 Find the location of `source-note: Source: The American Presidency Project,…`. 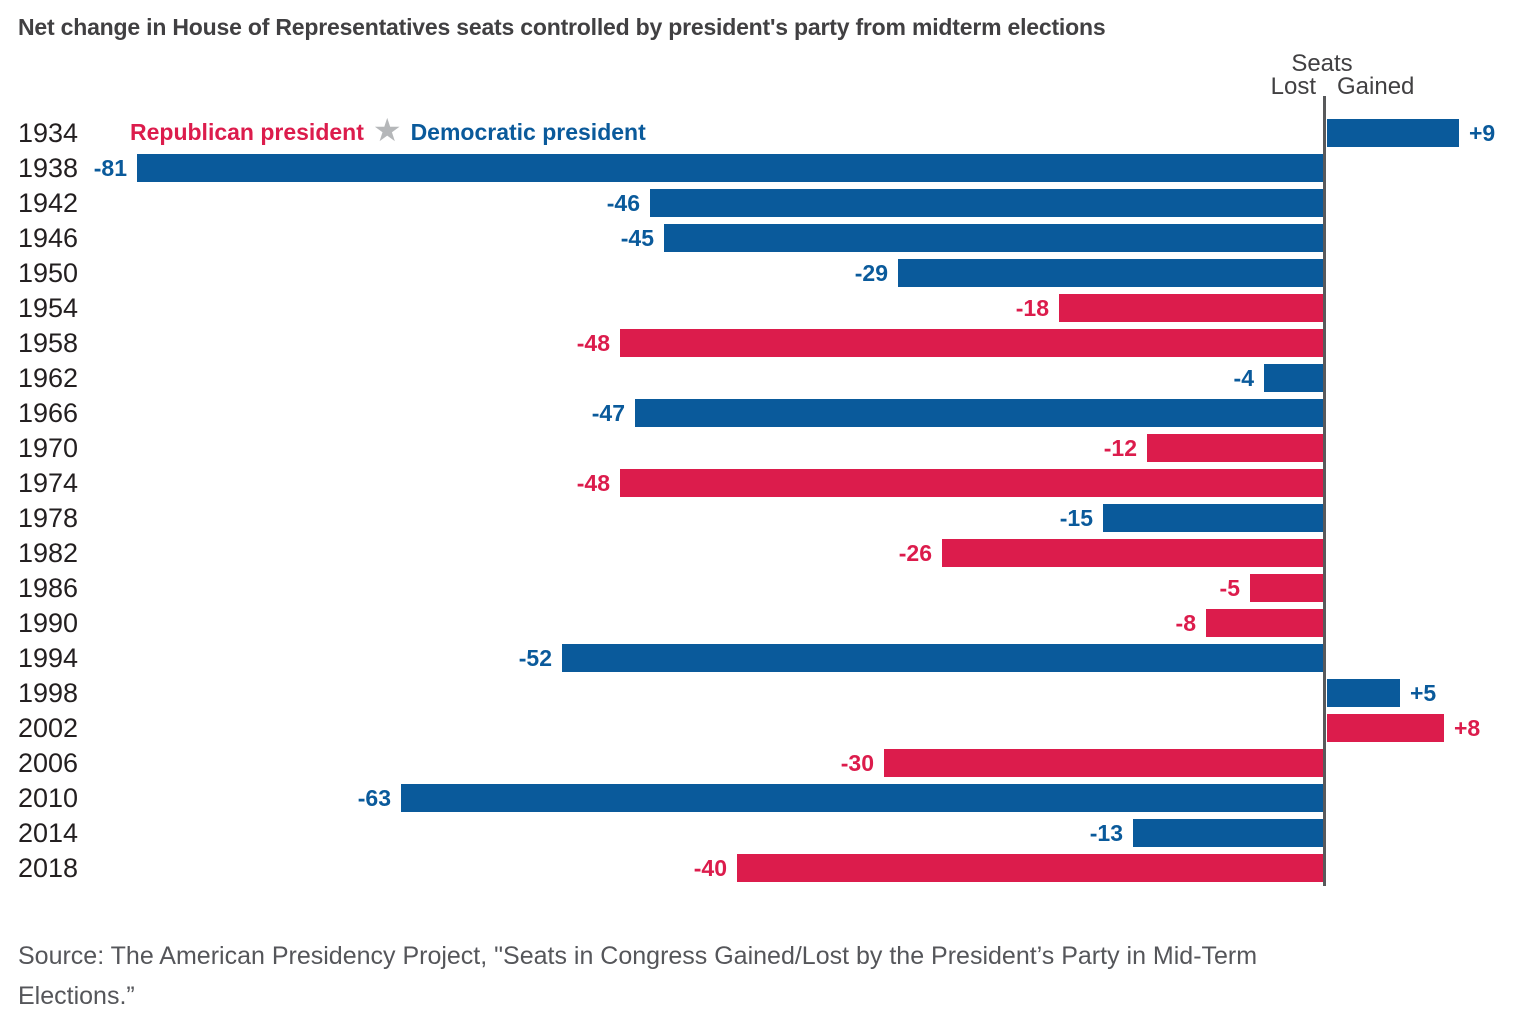

source-note: Source: The American Presidency Project,… is located at coordinates (637, 976).